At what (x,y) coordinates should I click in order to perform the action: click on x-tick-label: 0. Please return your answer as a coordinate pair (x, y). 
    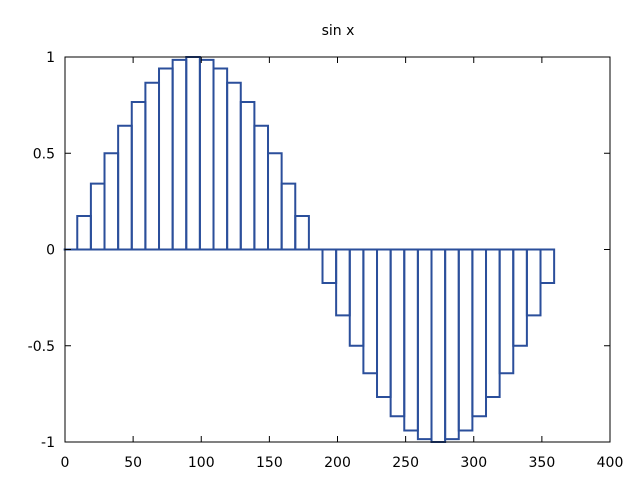
    Looking at the image, I should click on (65, 463).